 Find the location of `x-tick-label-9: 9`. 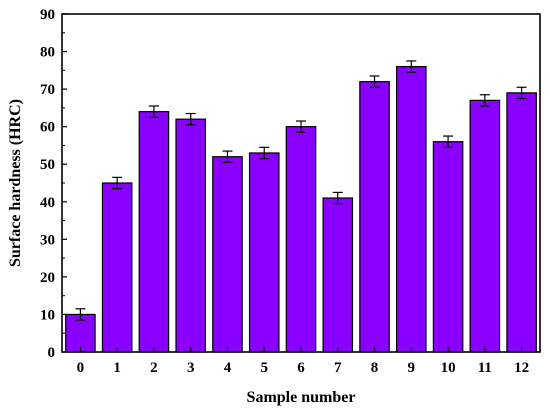

x-tick-label-9: 9 is located at coordinates (412, 368).